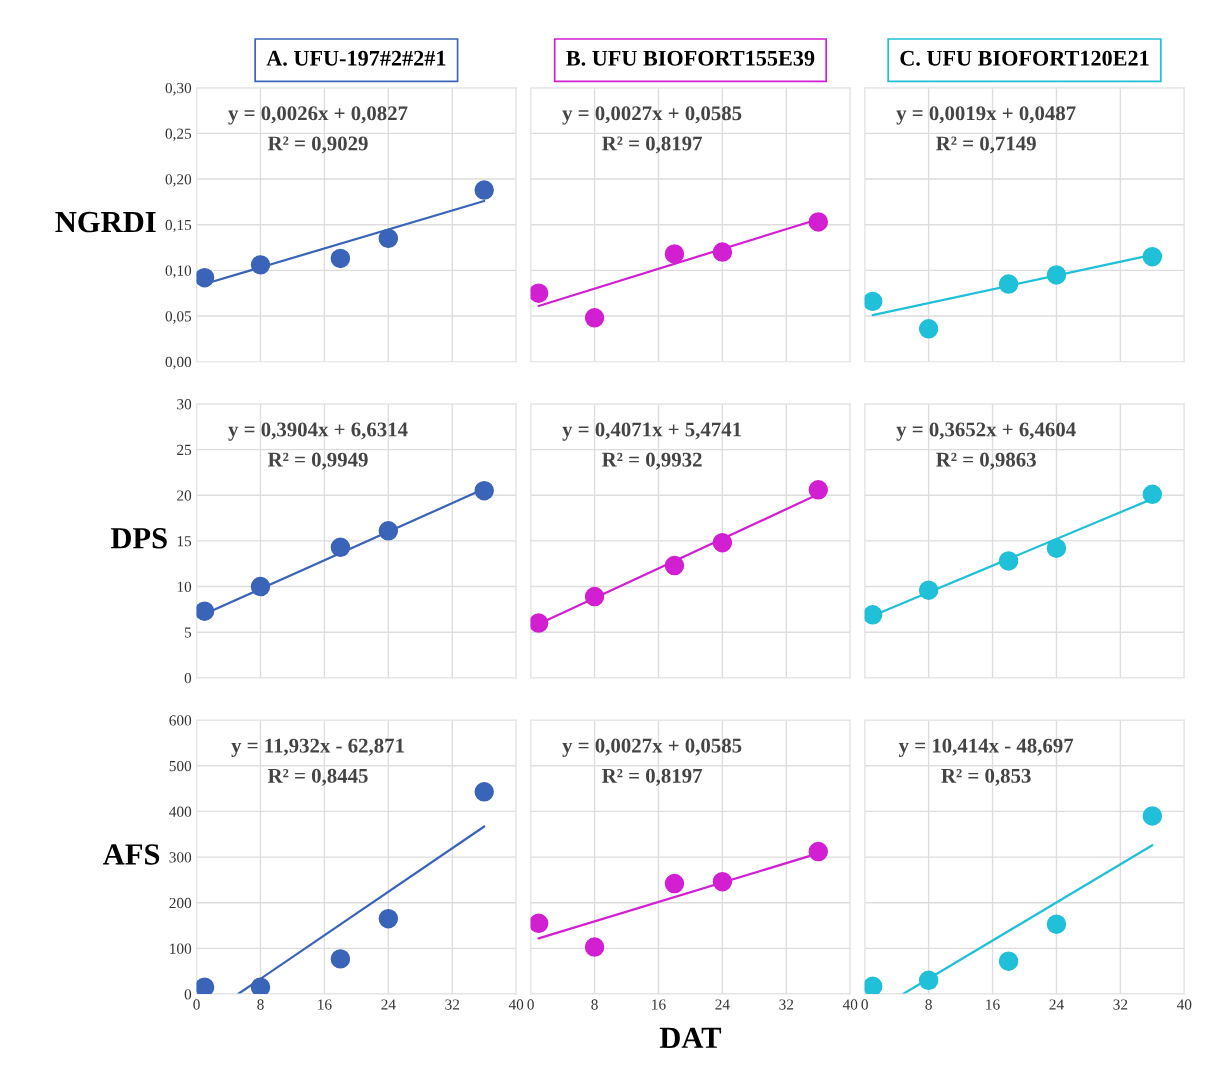 The height and width of the screenshot is (1070, 1206). I want to click on y-tick-label: 0,00, so click(178, 363).